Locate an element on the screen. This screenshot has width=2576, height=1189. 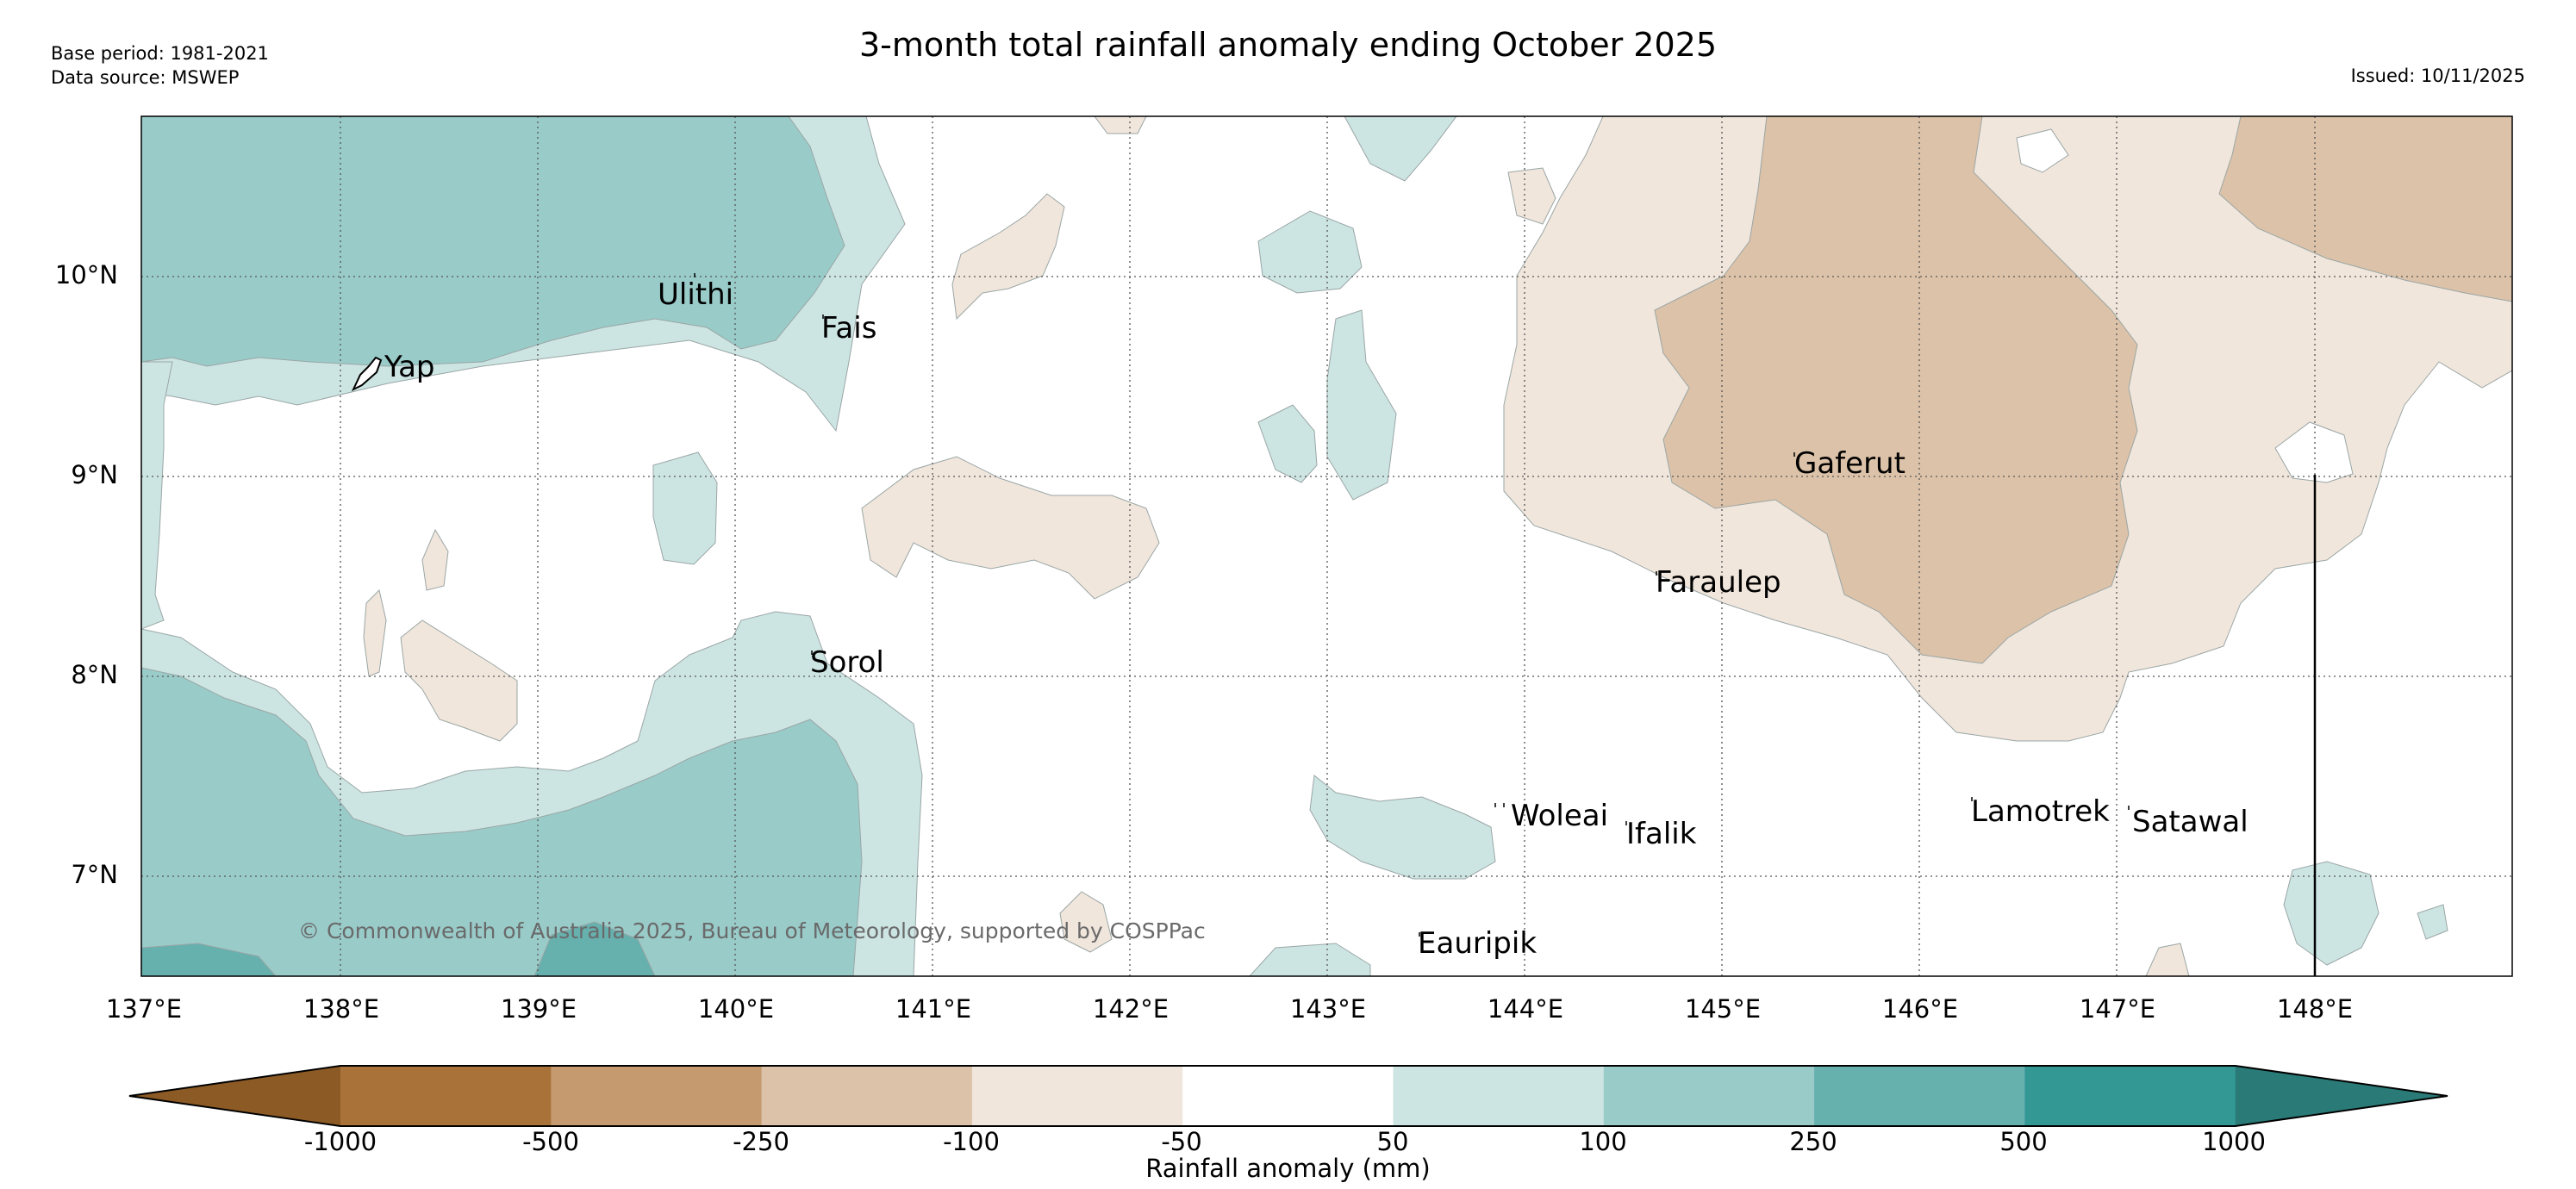
lon-label-138e: 138°E is located at coordinates (341, 1009).